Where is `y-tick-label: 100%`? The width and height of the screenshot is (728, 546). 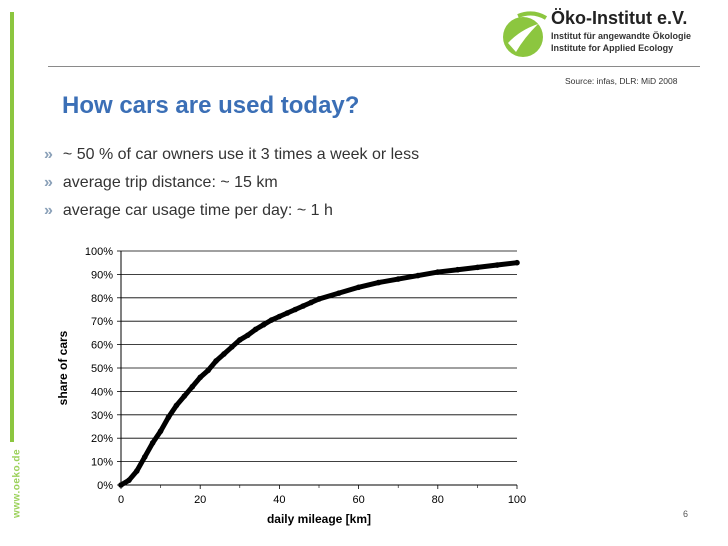 y-tick-label: 100% is located at coordinates (99, 252).